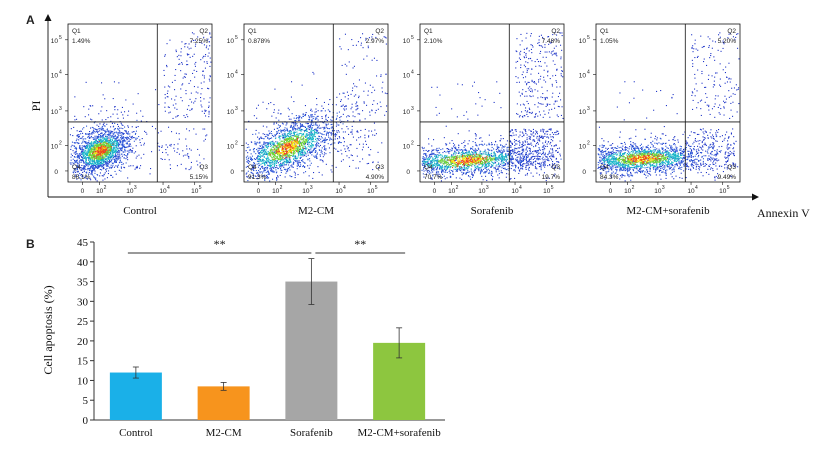 The width and height of the screenshot is (815, 452). What do you see at coordinates (224, 433) in the screenshot?
I see `x-tick-label: M2-CM` at bounding box center [224, 433].